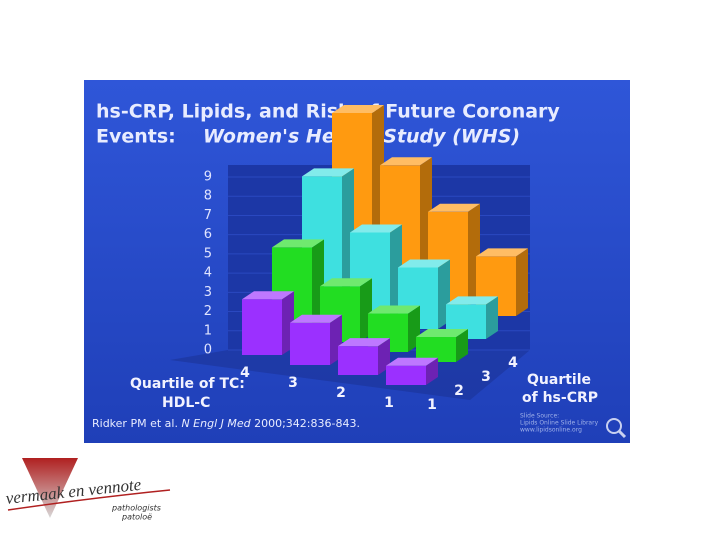 The image size is (720, 540). I want to click on zoom-icon-handle, so click(622, 434).